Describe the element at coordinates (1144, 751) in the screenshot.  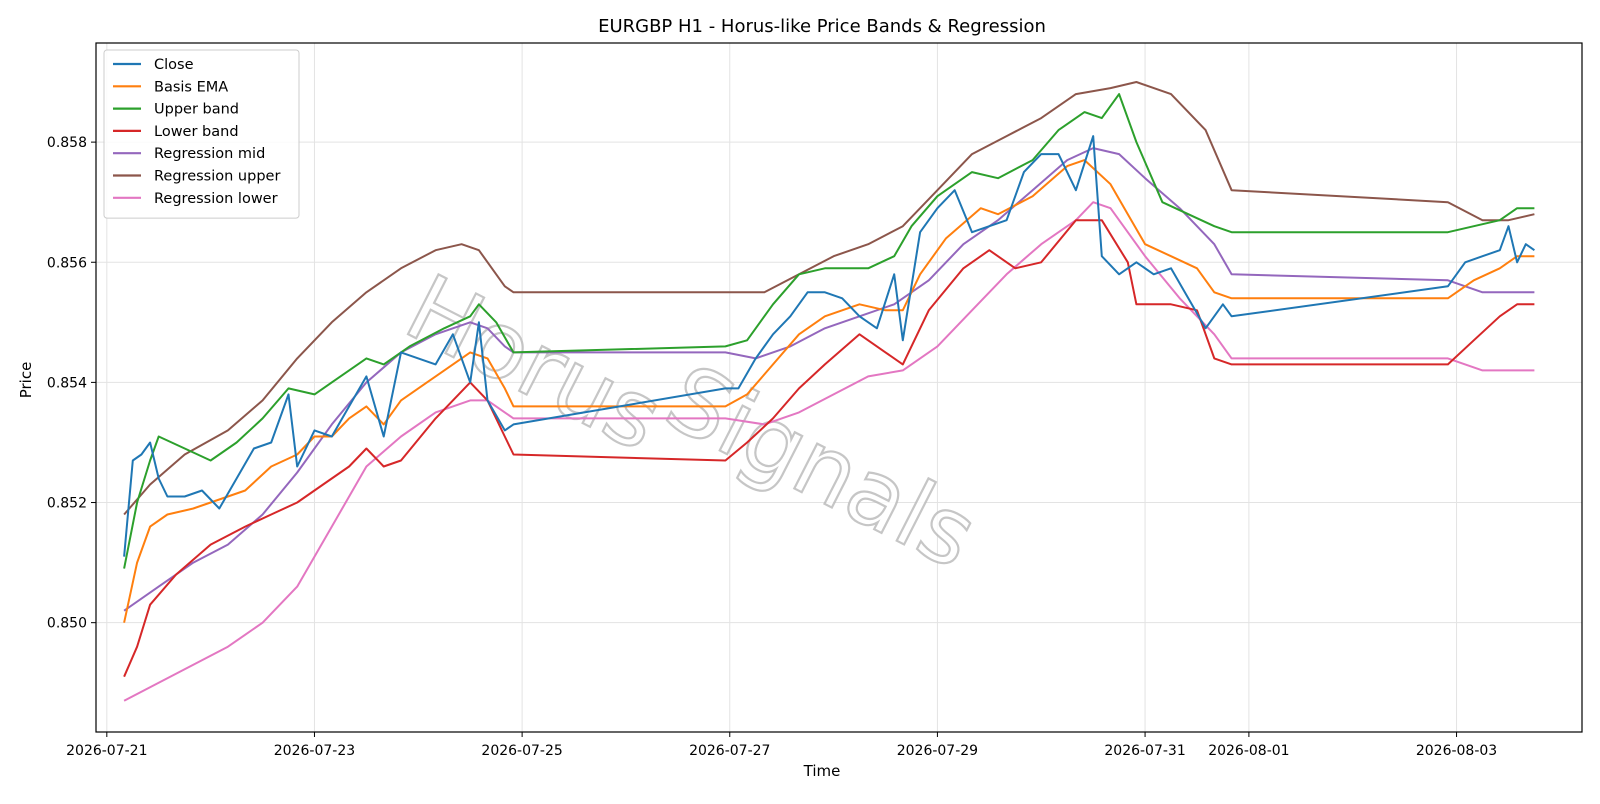
I see `x-tick-label: 2026-07-31` at that location.